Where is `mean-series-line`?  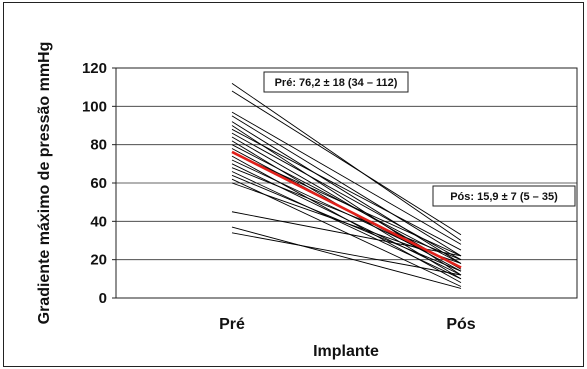
mean-series-line is located at coordinates (346, 209).